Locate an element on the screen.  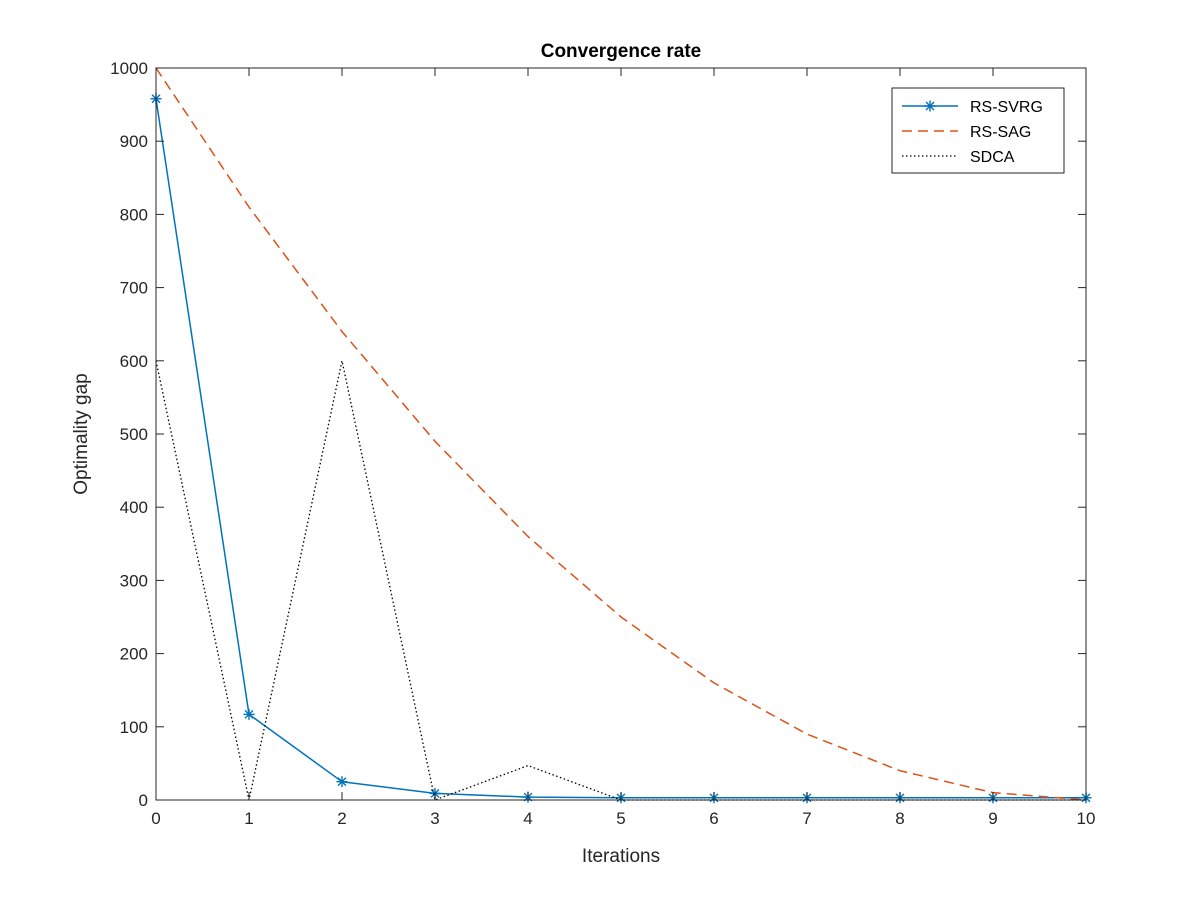
y-tick-label: 600 is located at coordinates (134, 361).